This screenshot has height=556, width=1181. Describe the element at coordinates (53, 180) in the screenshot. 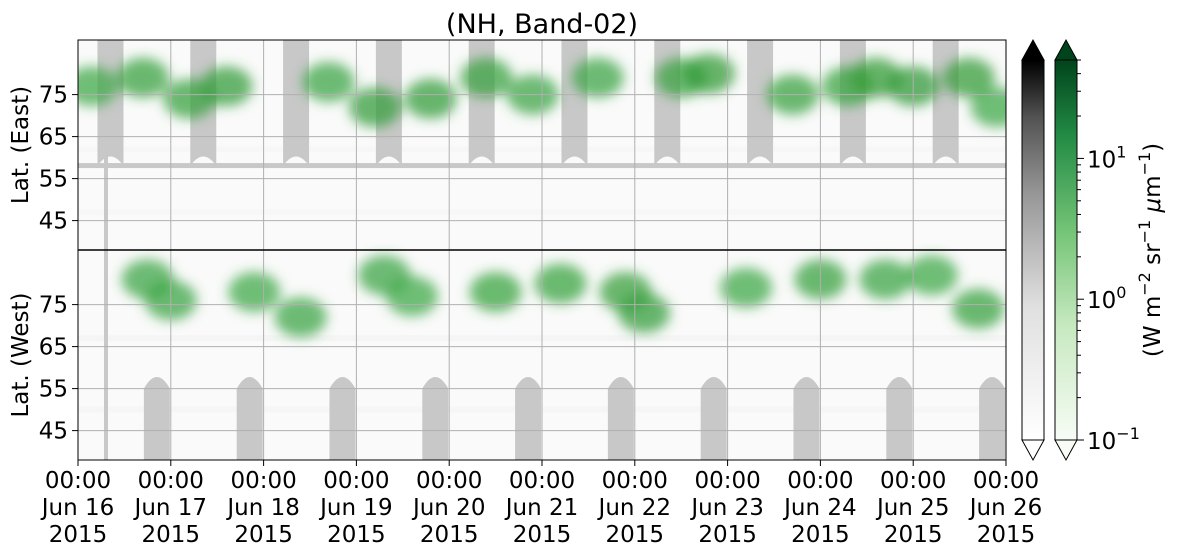

I see `y-tick-label-east: 55` at that location.